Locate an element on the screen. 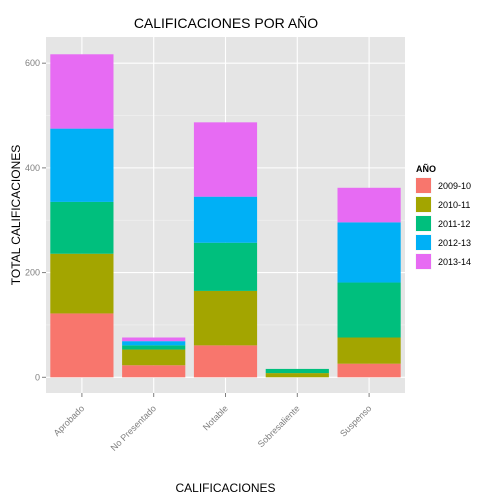  legend: AÑO 2009-10 2010-11 2011-12 2012-13 2013-14 is located at coordinates (442, 217).